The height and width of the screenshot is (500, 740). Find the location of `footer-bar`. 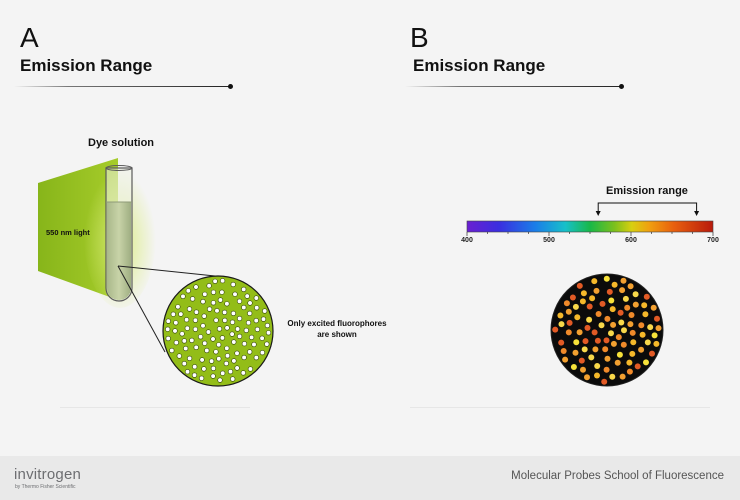

footer-bar is located at coordinates (370, 478).